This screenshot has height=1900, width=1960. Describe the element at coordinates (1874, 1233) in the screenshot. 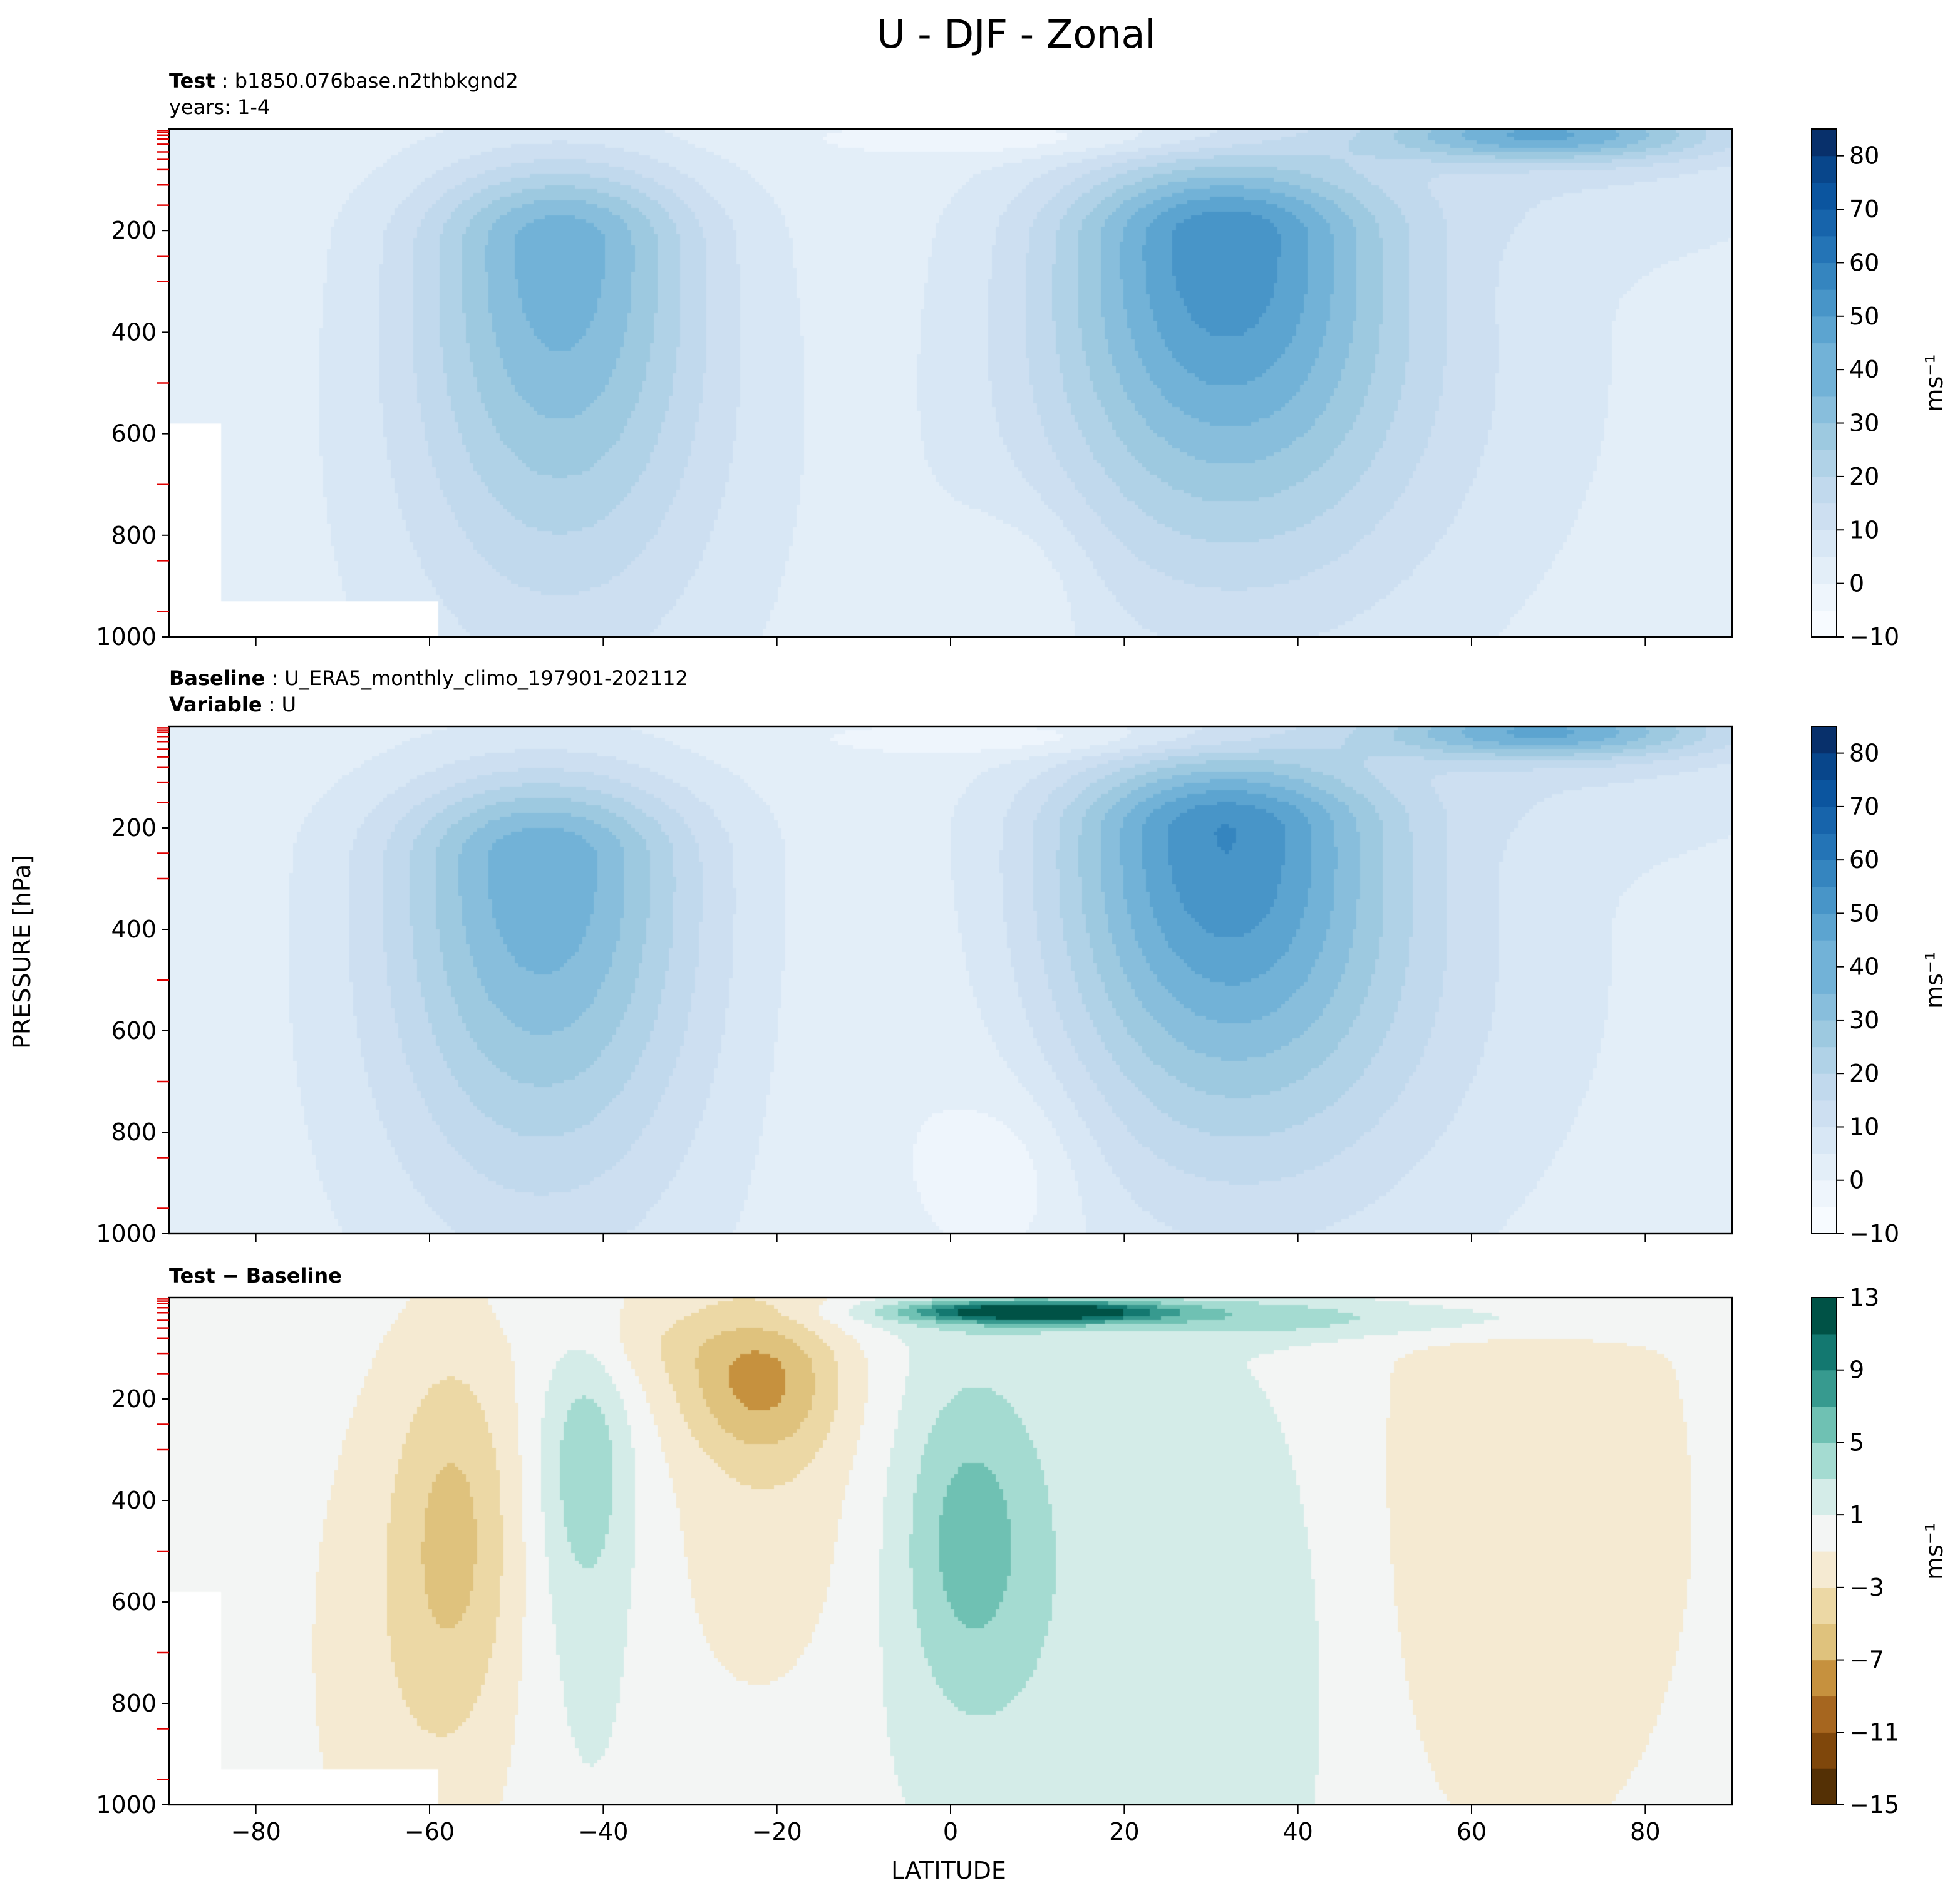

I see `colorbar-tick-label: −10` at that location.